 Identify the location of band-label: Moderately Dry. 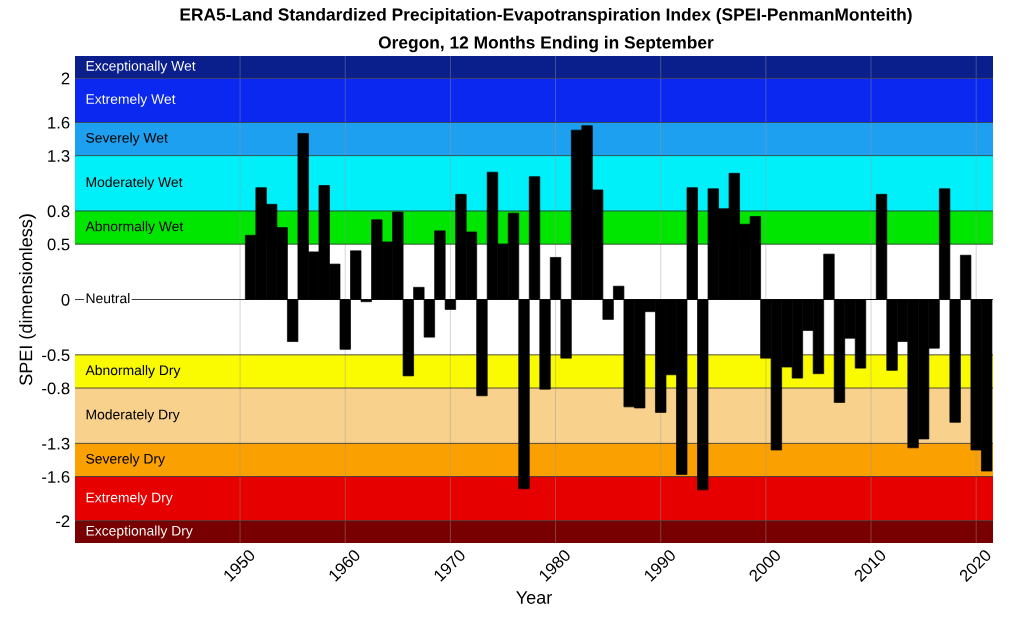
(133, 416).